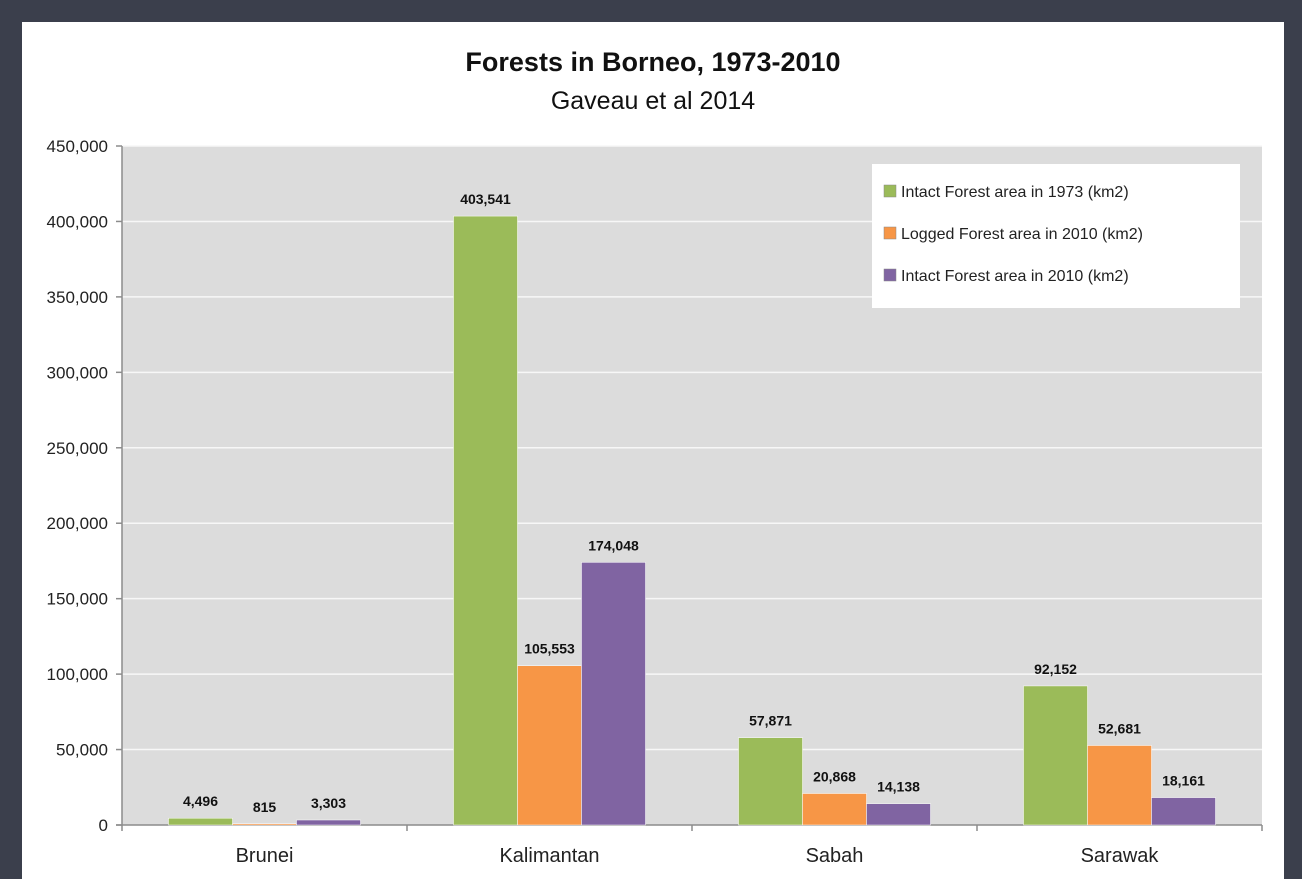 The image size is (1302, 879). I want to click on y-tick-label: 250,000, so click(77, 448).